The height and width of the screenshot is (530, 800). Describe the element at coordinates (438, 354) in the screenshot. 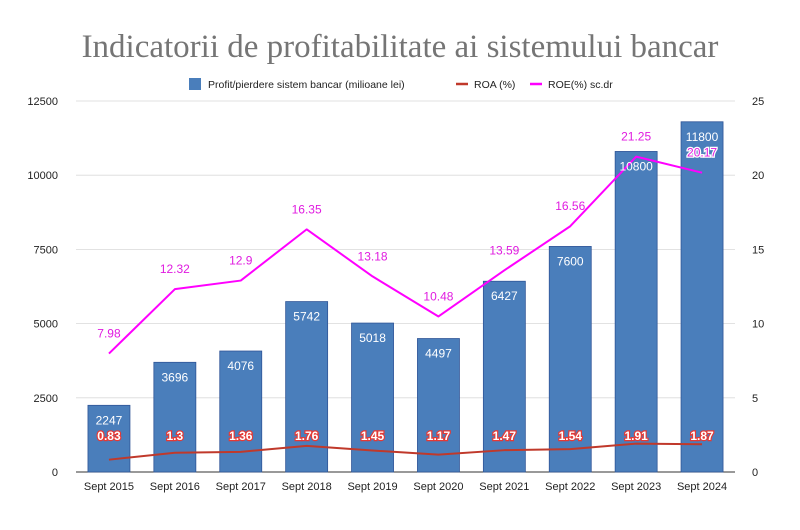

I see `bar-value-label: 4497` at that location.